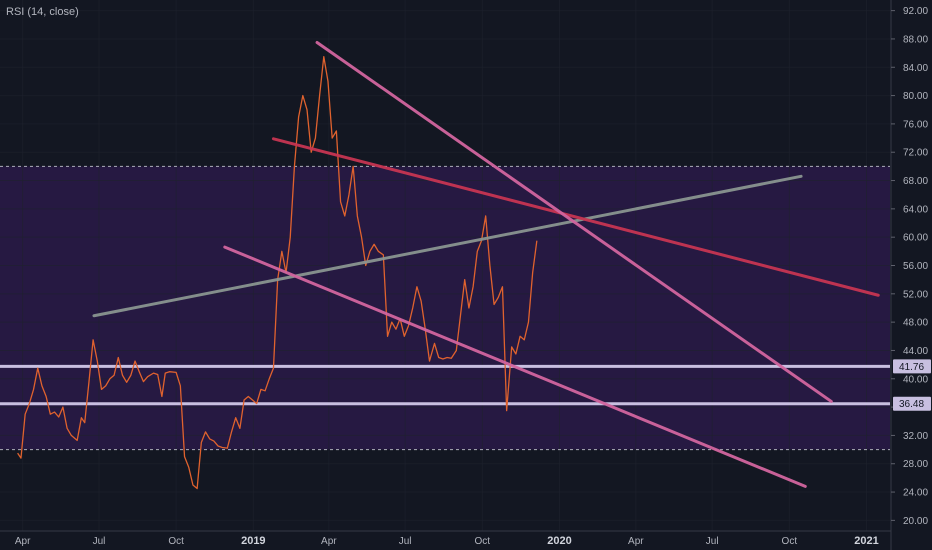  I want to click on y-tick-label: 64.00, so click(915, 209).